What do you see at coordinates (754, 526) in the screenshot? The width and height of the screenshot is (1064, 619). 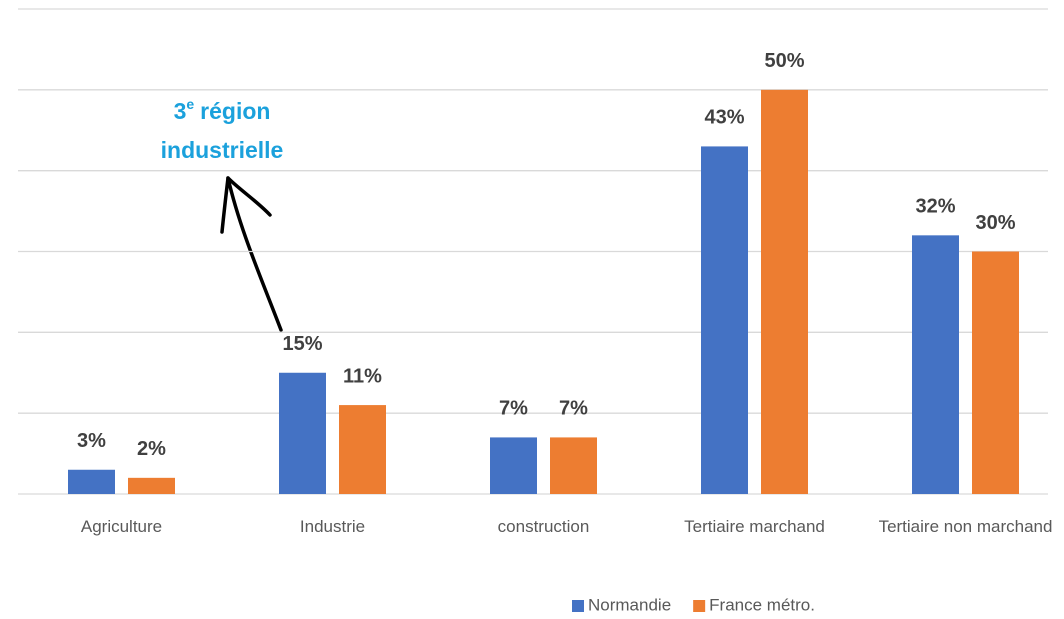 I see `x-tick-label: Tertiaire marchand` at bounding box center [754, 526].